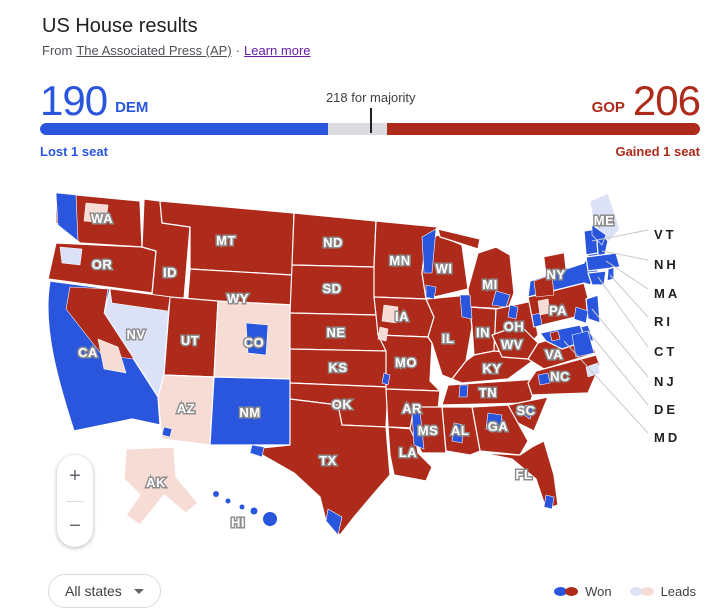 This screenshot has width=726, height=615. What do you see at coordinates (374, 591) in the screenshot?
I see `bottom-bar: All states Won Leads` at bounding box center [374, 591].